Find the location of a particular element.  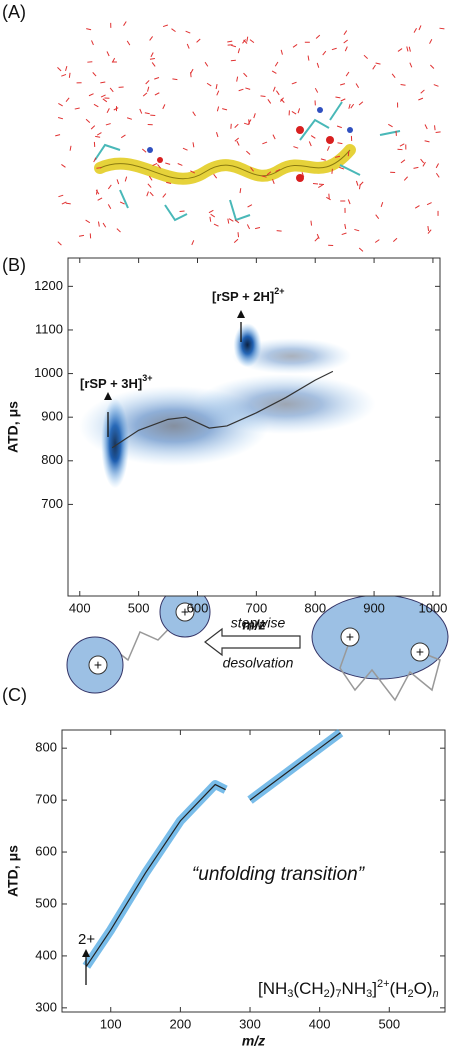

formula-part: 3 is located at coordinates (369, 994).